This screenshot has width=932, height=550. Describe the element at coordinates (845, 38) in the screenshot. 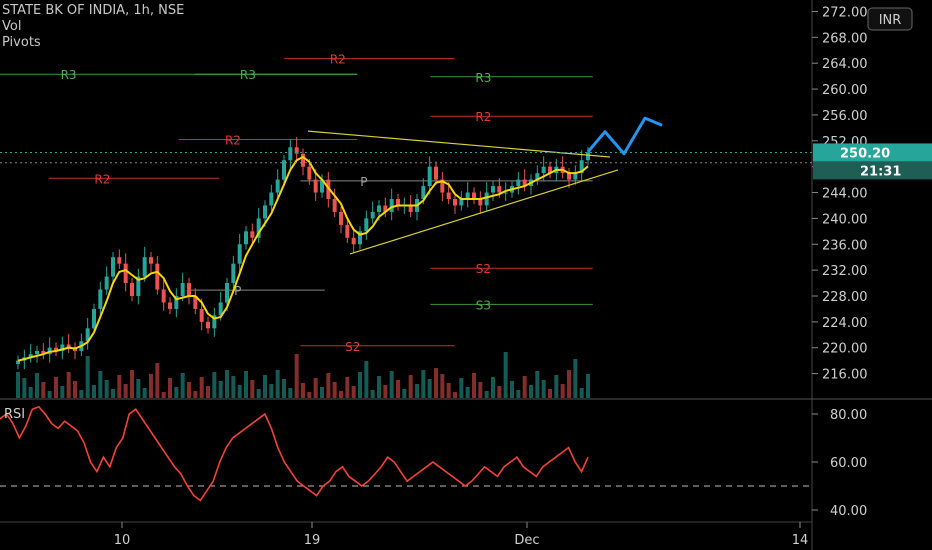

I see `price-tick-label: 268.00` at that location.